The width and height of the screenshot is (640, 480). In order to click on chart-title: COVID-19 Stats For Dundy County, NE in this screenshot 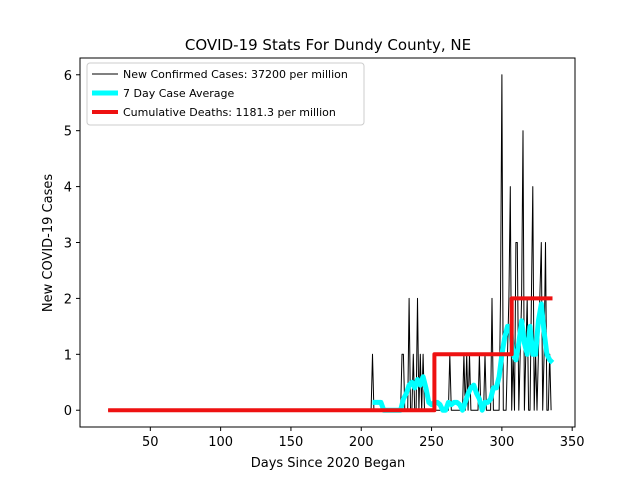, I will do `click(328, 45)`.